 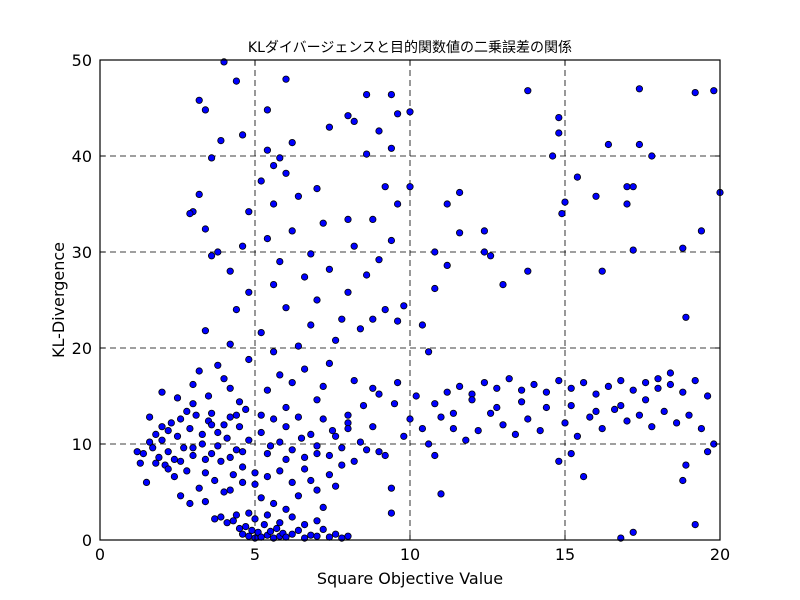 What do you see at coordinates (255, 554) in the screenshot?
I see `x-tick-label: 5` at bounding box center [255, 554].